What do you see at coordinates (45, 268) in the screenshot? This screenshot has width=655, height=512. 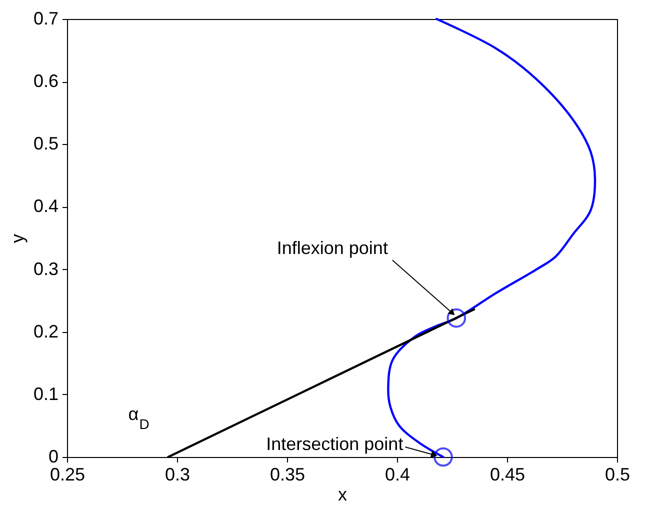 I see `y-tick-label: 0.3` at bounding box center [45, 268].